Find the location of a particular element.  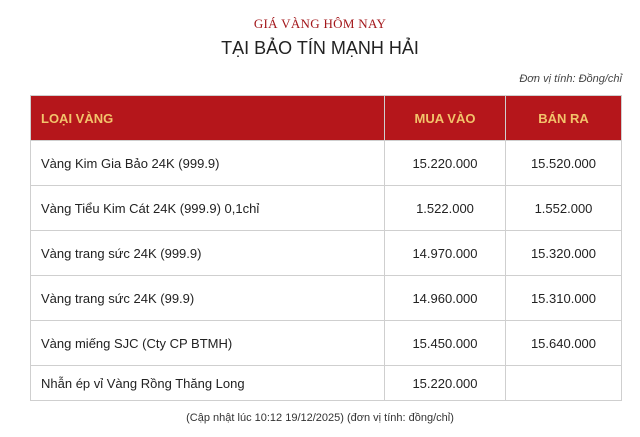

empty-cell is located at coordinates (563, 383).